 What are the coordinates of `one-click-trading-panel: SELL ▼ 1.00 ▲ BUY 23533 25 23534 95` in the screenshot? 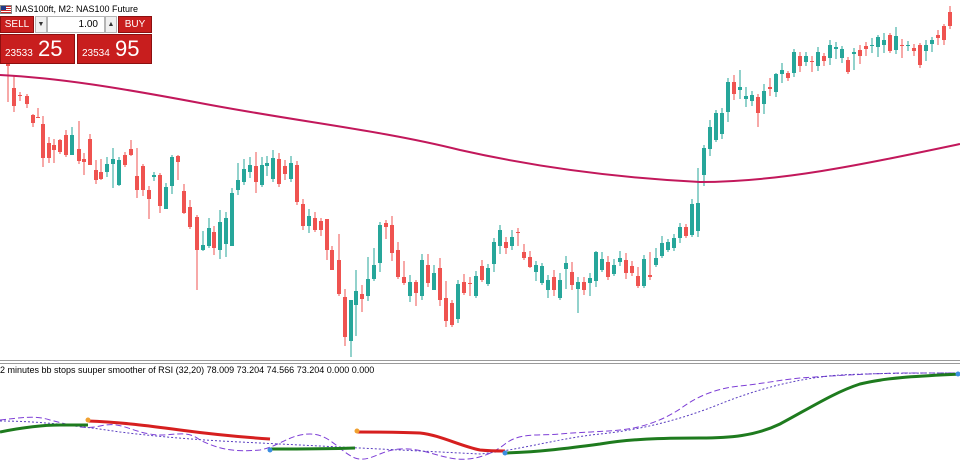 It's located at (76, 40).